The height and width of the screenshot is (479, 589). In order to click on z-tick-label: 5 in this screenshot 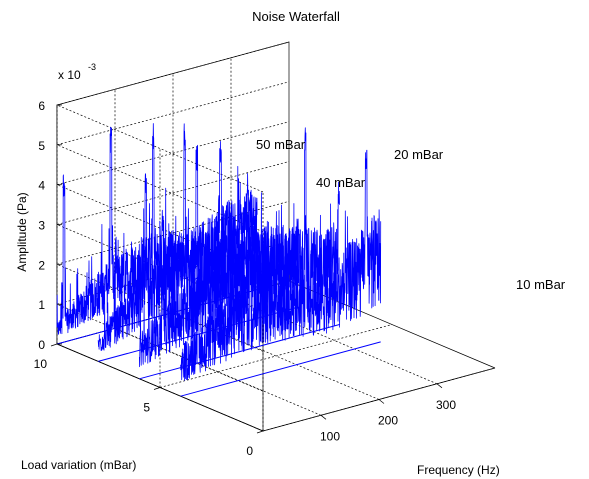, I will do `click(41, 146)`.